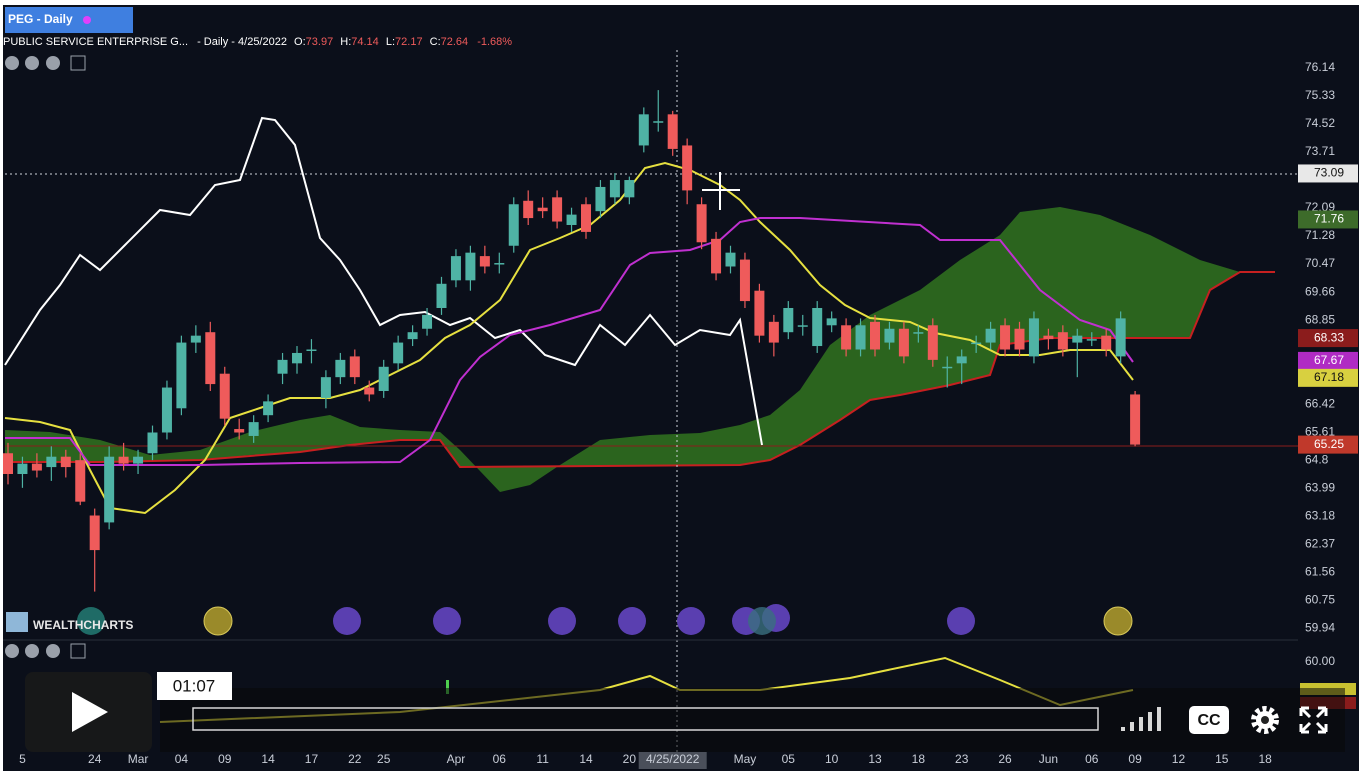 The height and width of the screenshot is (777, 1366). I want to click on y-tick-label: 75.33, so click(1320, 95).